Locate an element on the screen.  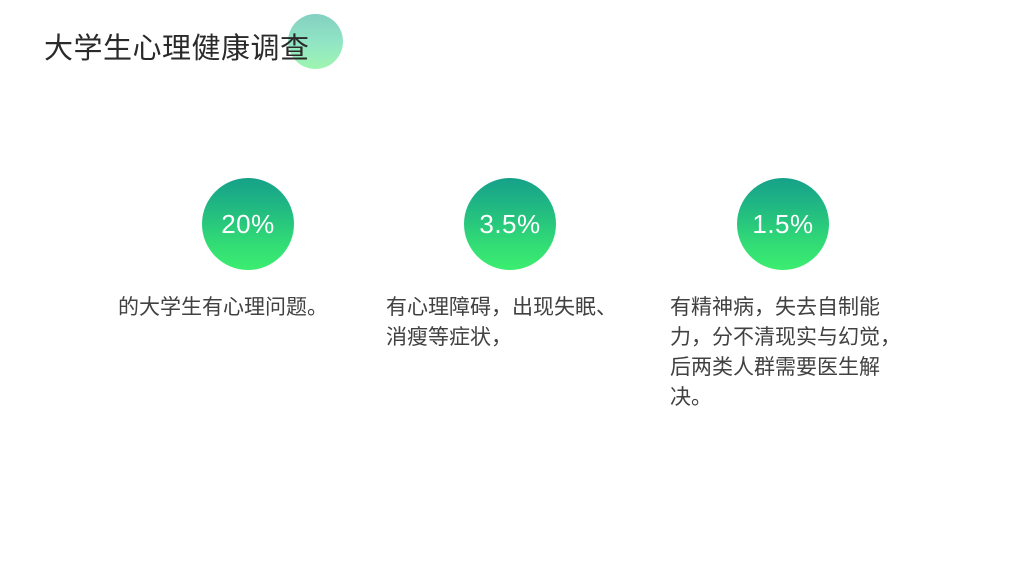
stat-value-3: 1.5% is located at coordinates (783, 224).